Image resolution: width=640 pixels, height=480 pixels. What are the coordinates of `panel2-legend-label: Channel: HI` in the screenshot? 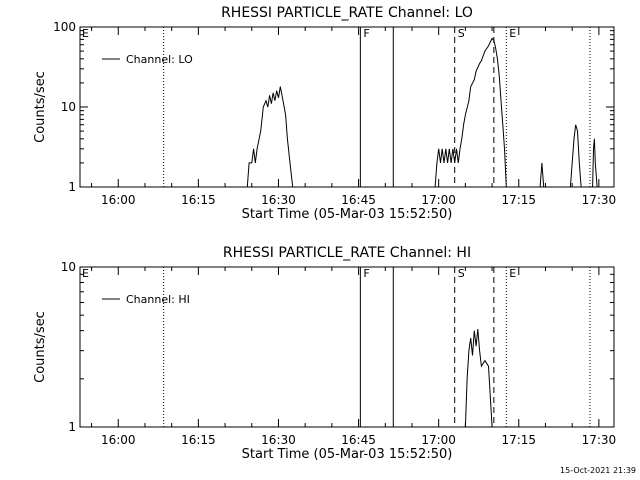 It's located at (158, 299).